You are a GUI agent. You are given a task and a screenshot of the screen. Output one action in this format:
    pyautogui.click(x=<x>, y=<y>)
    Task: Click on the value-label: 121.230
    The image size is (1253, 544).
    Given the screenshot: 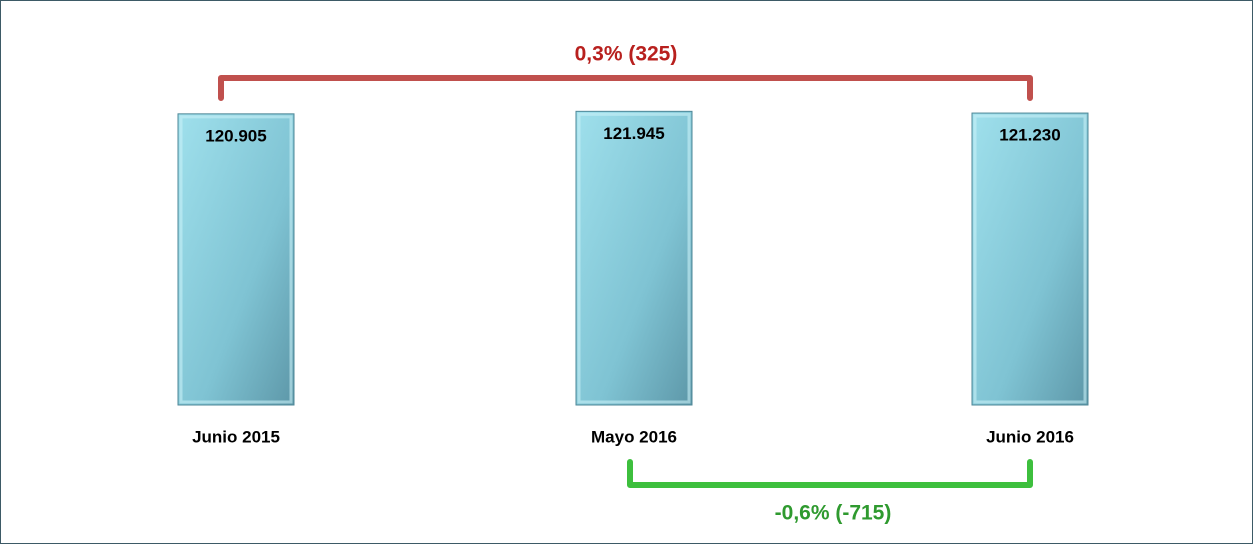 What is the action you would take?
    pyautogui.click(x=1029, y=135)
    